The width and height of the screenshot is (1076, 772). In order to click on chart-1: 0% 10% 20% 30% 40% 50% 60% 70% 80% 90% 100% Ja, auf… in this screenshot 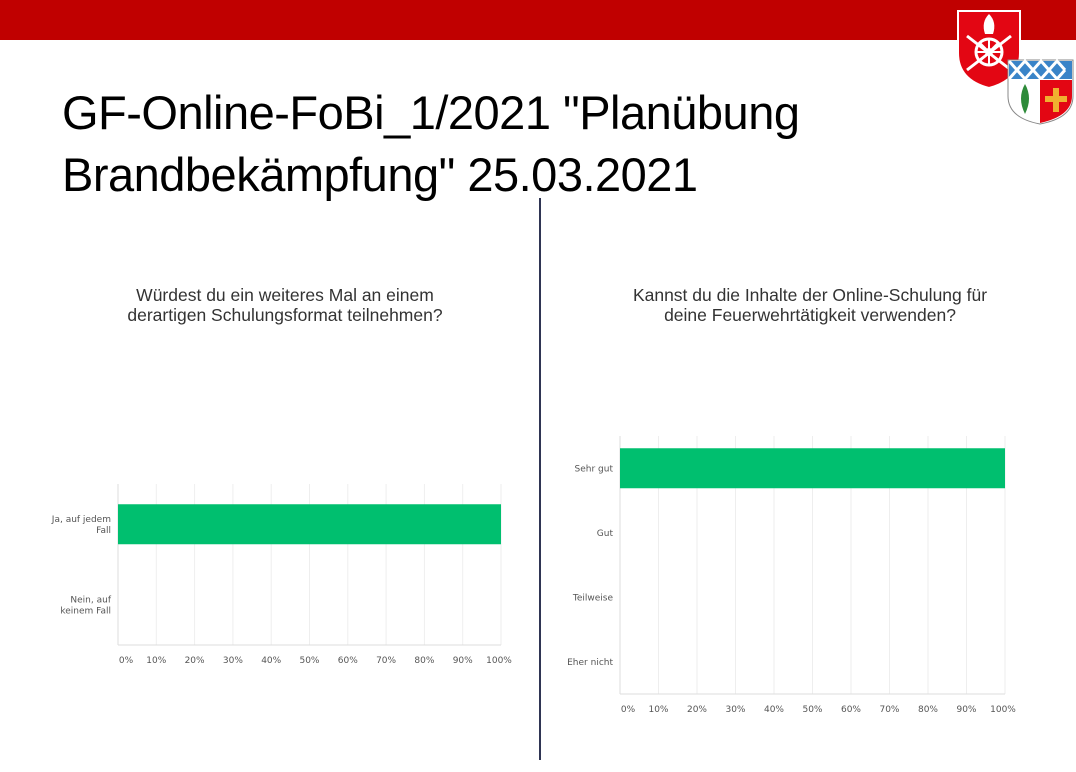, I will do `click(281, 575)`.